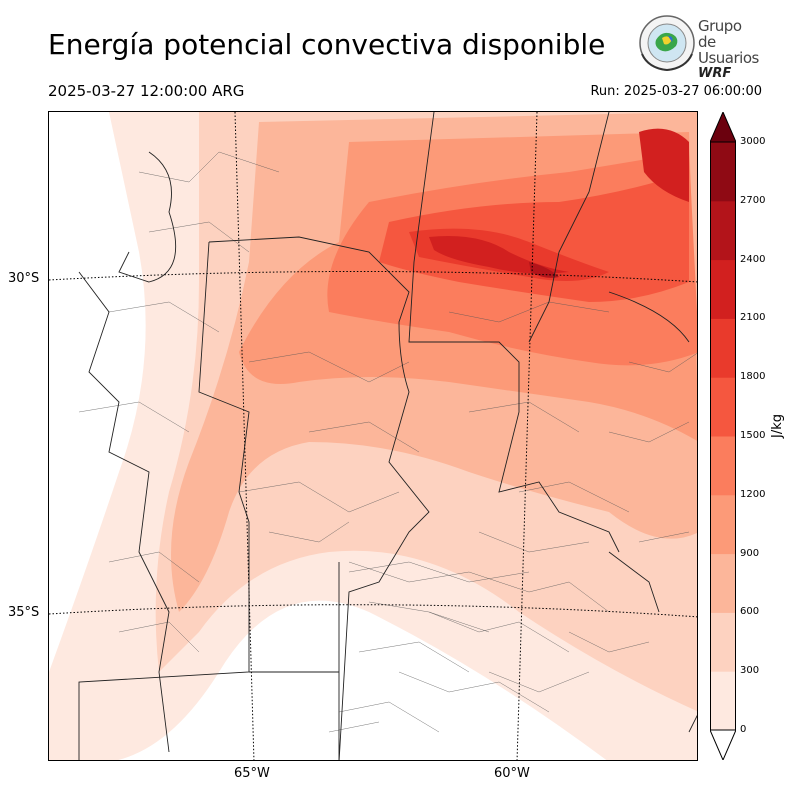 The image size is (800, 800). I want to click on colorbar-tick-label: 1500, so click(753, 435).